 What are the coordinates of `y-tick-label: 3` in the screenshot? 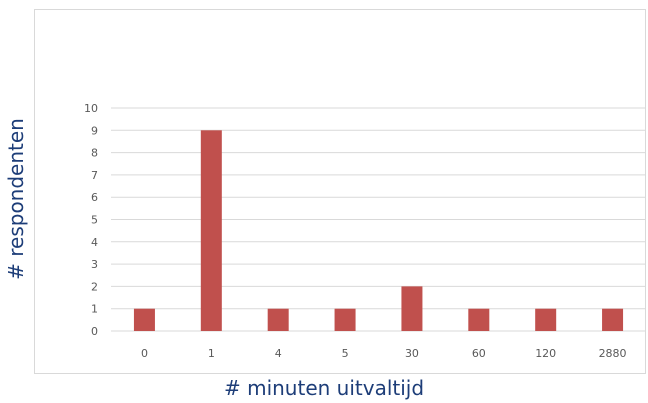 It's located at (94, 264).